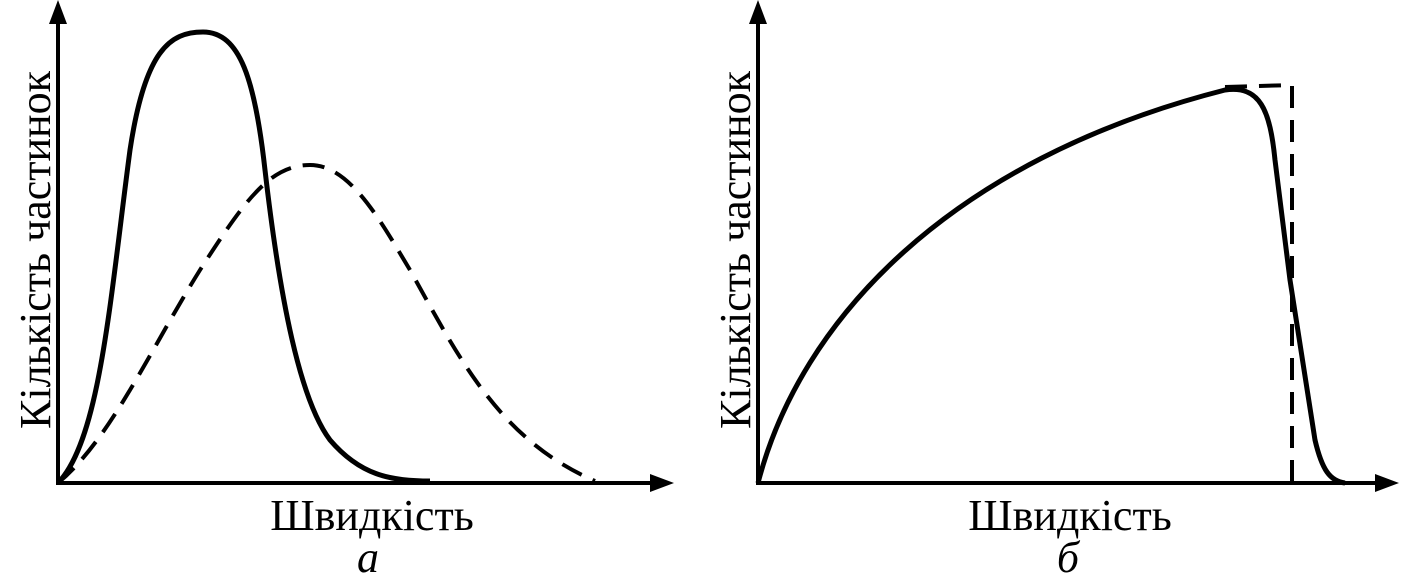  Describe the element at coordinates (1259, 282) in the screenshot. I see `dashed-curve` at that location.